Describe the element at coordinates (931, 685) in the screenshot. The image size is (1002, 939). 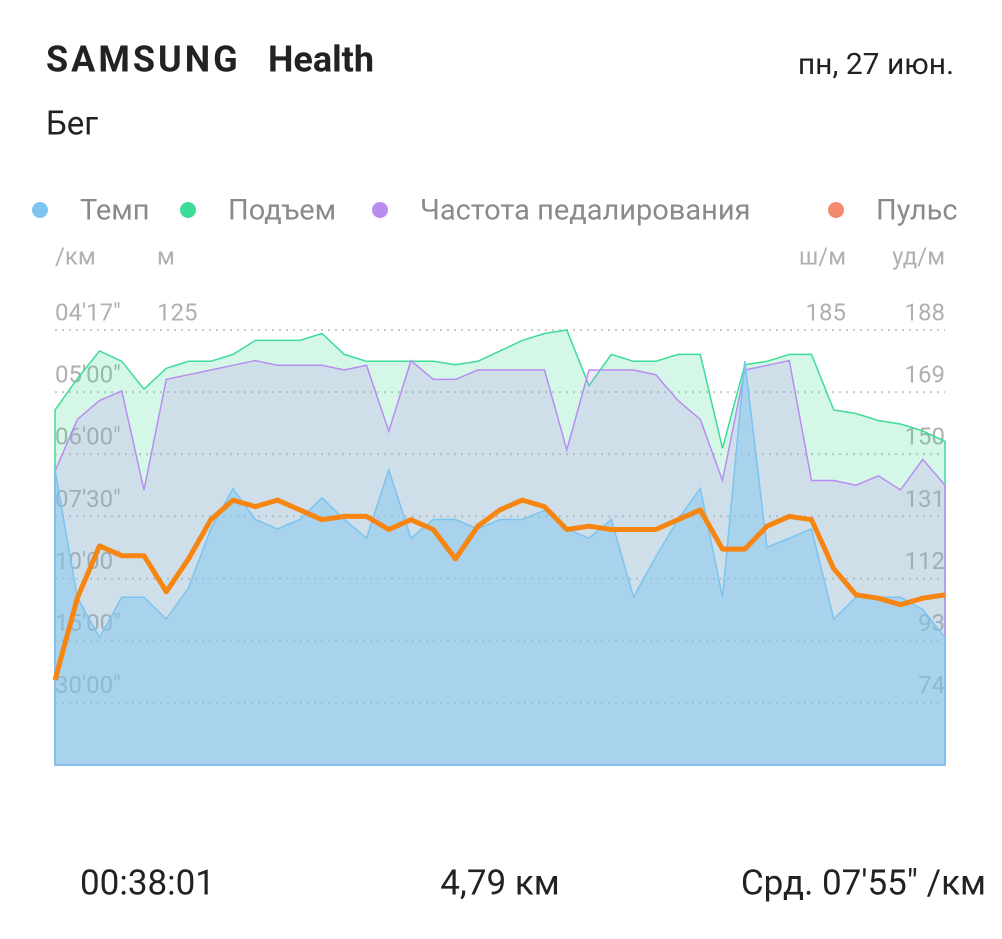
I see `tick-label: 74` at that location.